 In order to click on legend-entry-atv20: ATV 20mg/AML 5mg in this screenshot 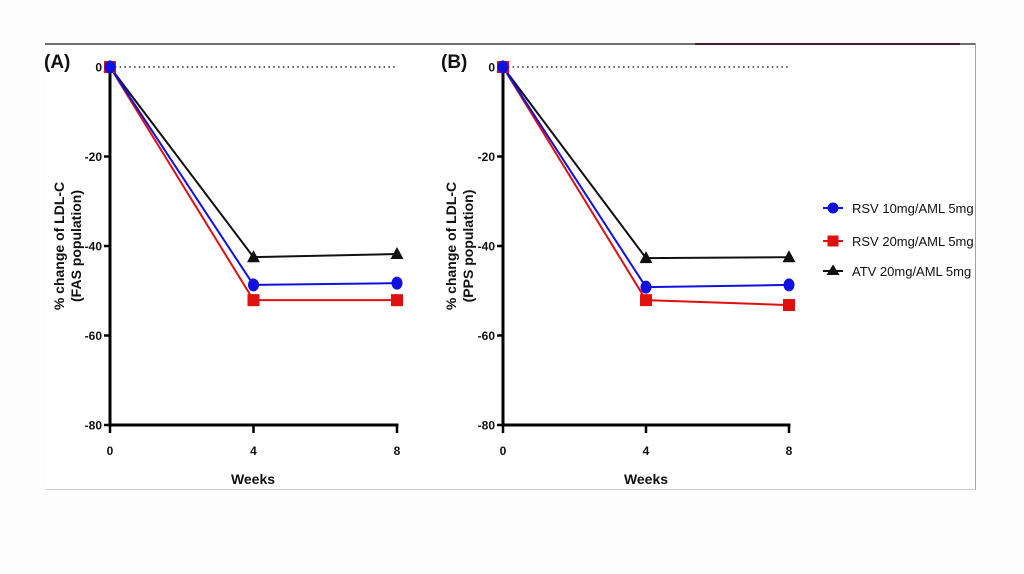, I will do `click(897, 271)`.